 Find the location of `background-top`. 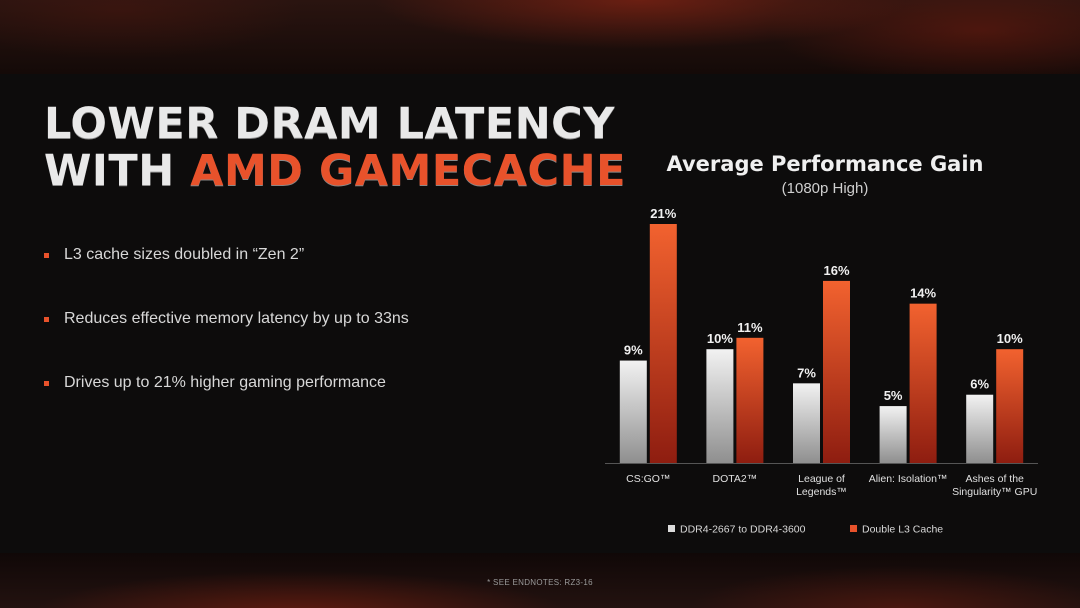

background-top is located at coordinates (540, 37).